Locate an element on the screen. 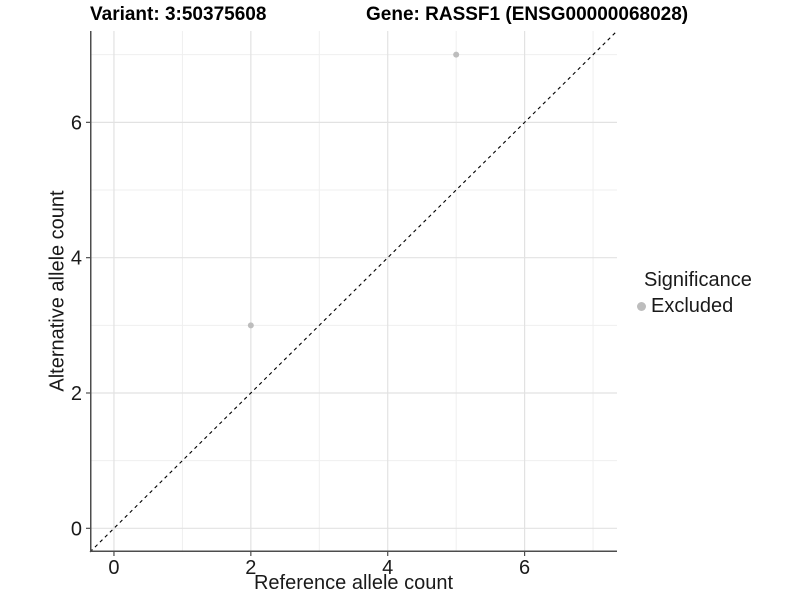 The width and height of the screenshot is (800, 600). legend: Significance Excluded is located at coordinates (692, 293).